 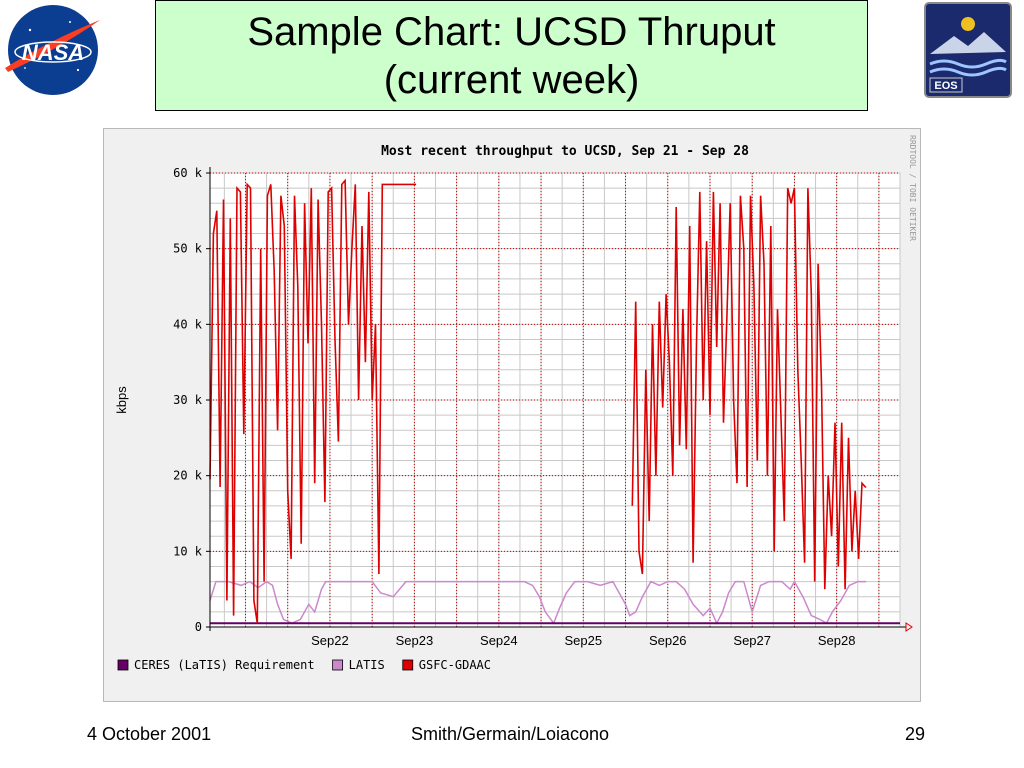 What do you see at coordinates (367, 665) in the screenshot?
I see `legend-label: LATIS` at bounding box center [367, 665].